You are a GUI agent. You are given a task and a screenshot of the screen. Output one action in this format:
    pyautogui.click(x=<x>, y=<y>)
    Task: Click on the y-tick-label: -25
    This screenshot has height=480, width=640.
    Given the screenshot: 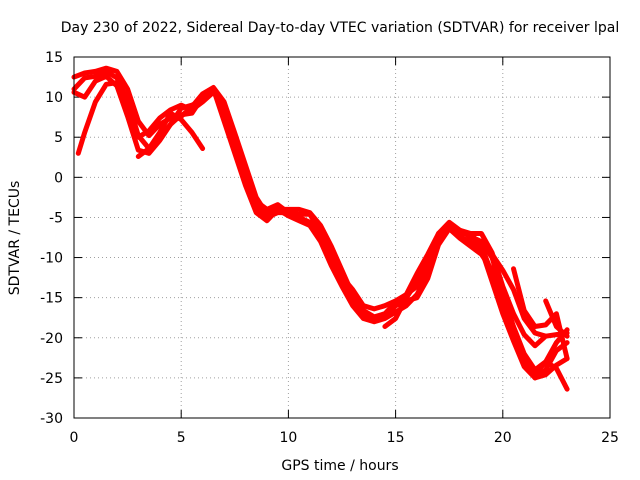 What is the action you would take?
    pyautogui.click(x=51, y=379)
    